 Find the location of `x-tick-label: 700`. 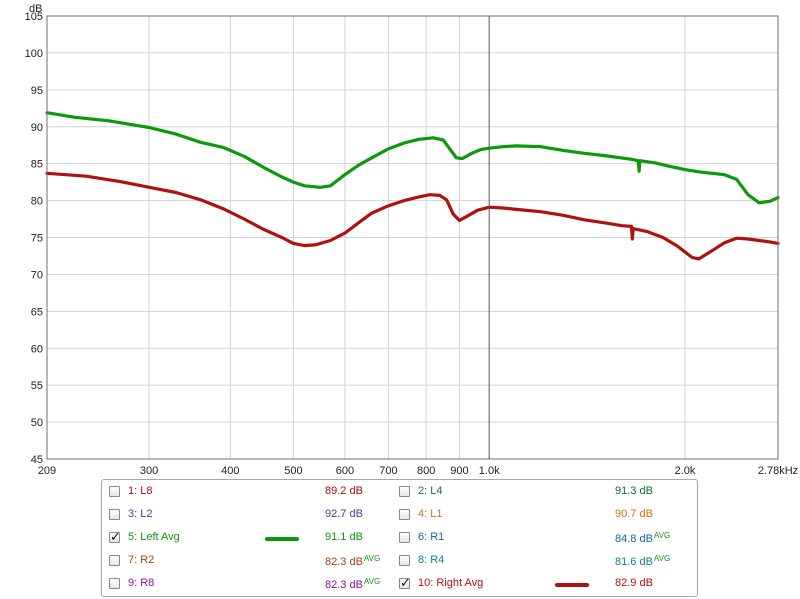

x-tick-label: 700 is located at coordinates (388, 471).